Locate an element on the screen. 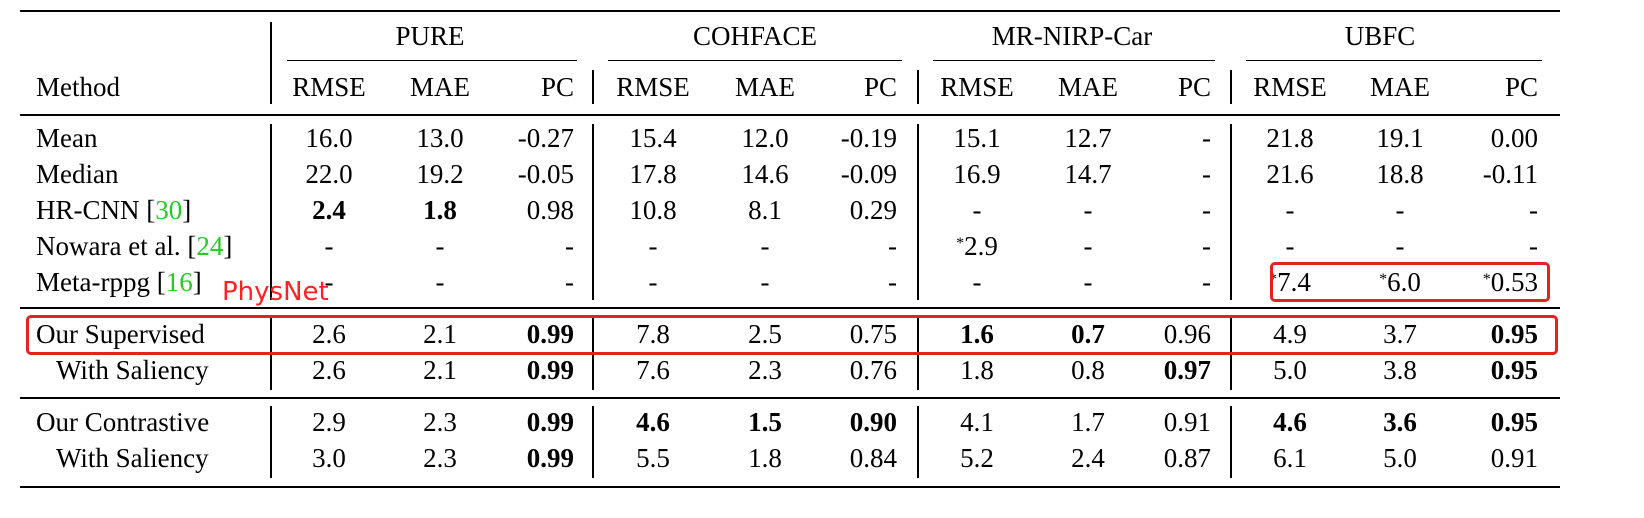  cell-value: 1.8 is located at coordinates (440, 210).